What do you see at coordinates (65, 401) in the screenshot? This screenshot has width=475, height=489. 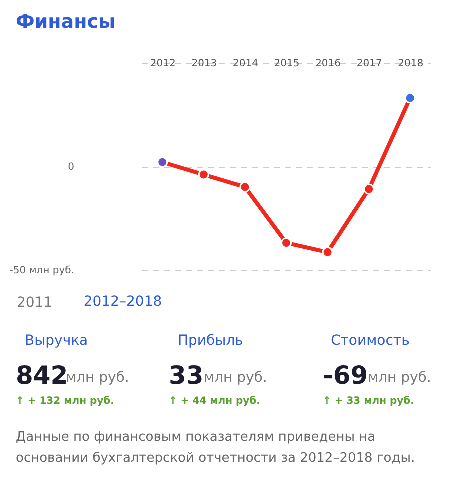 I see `text: ↑ + 132 млн руб.` at bounding box center [65, 401].